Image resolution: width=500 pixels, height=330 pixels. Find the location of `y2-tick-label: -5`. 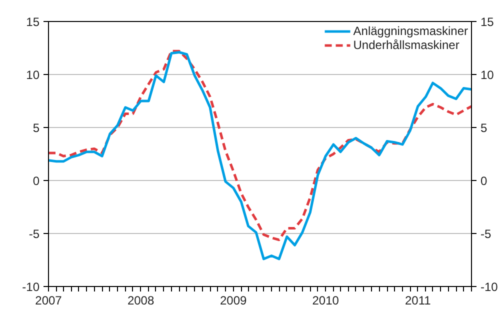

y2-tick-label: -5 is located at coordinates (486, 234).